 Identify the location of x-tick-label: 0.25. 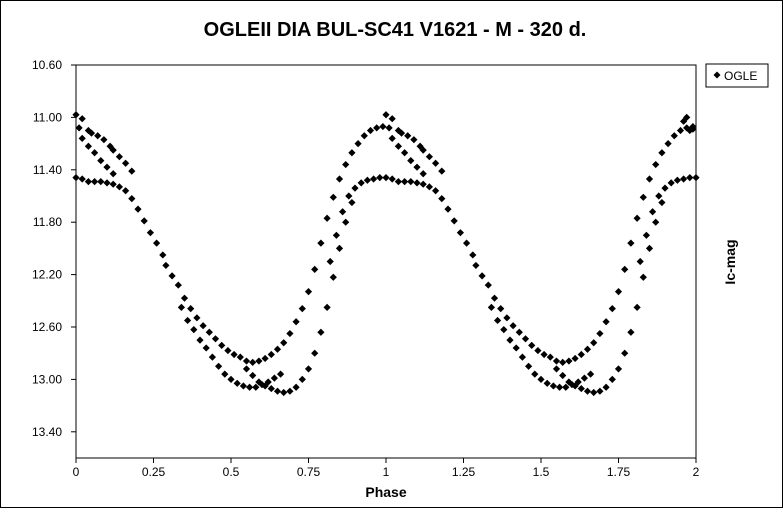
(154, 472).